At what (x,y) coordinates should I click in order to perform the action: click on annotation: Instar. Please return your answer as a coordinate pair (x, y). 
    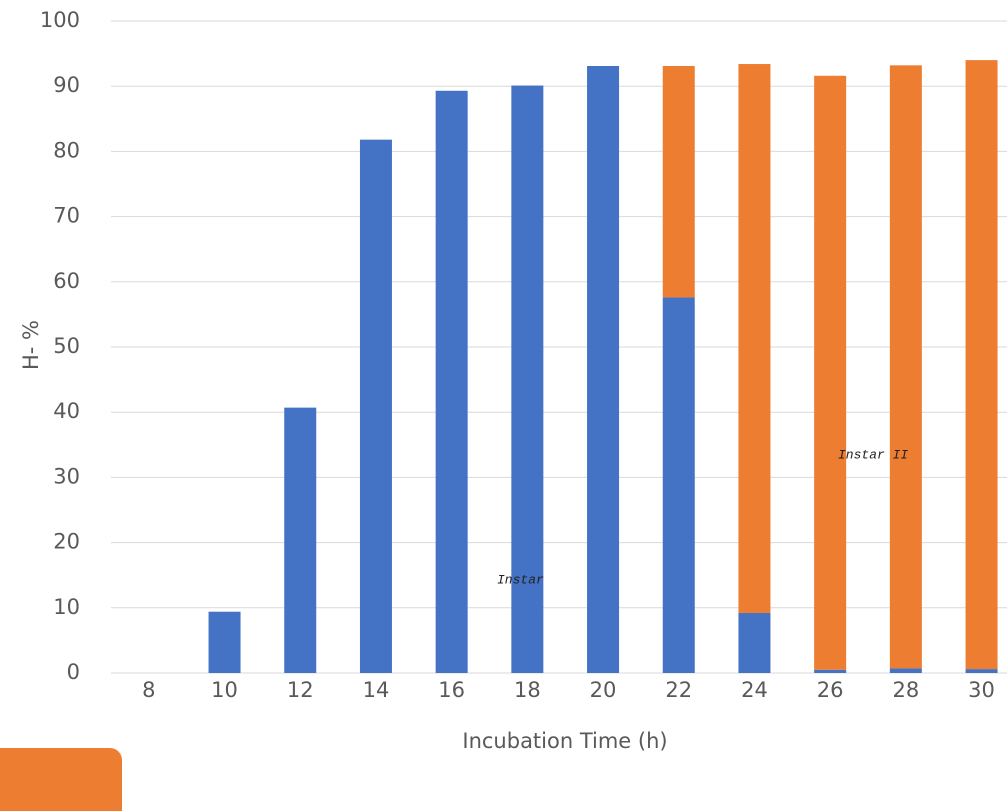
    Looking at the image, I should click on (520, 579).